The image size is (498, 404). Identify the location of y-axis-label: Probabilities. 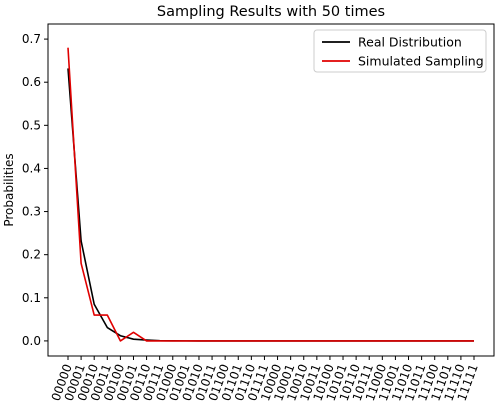
(9, 189).